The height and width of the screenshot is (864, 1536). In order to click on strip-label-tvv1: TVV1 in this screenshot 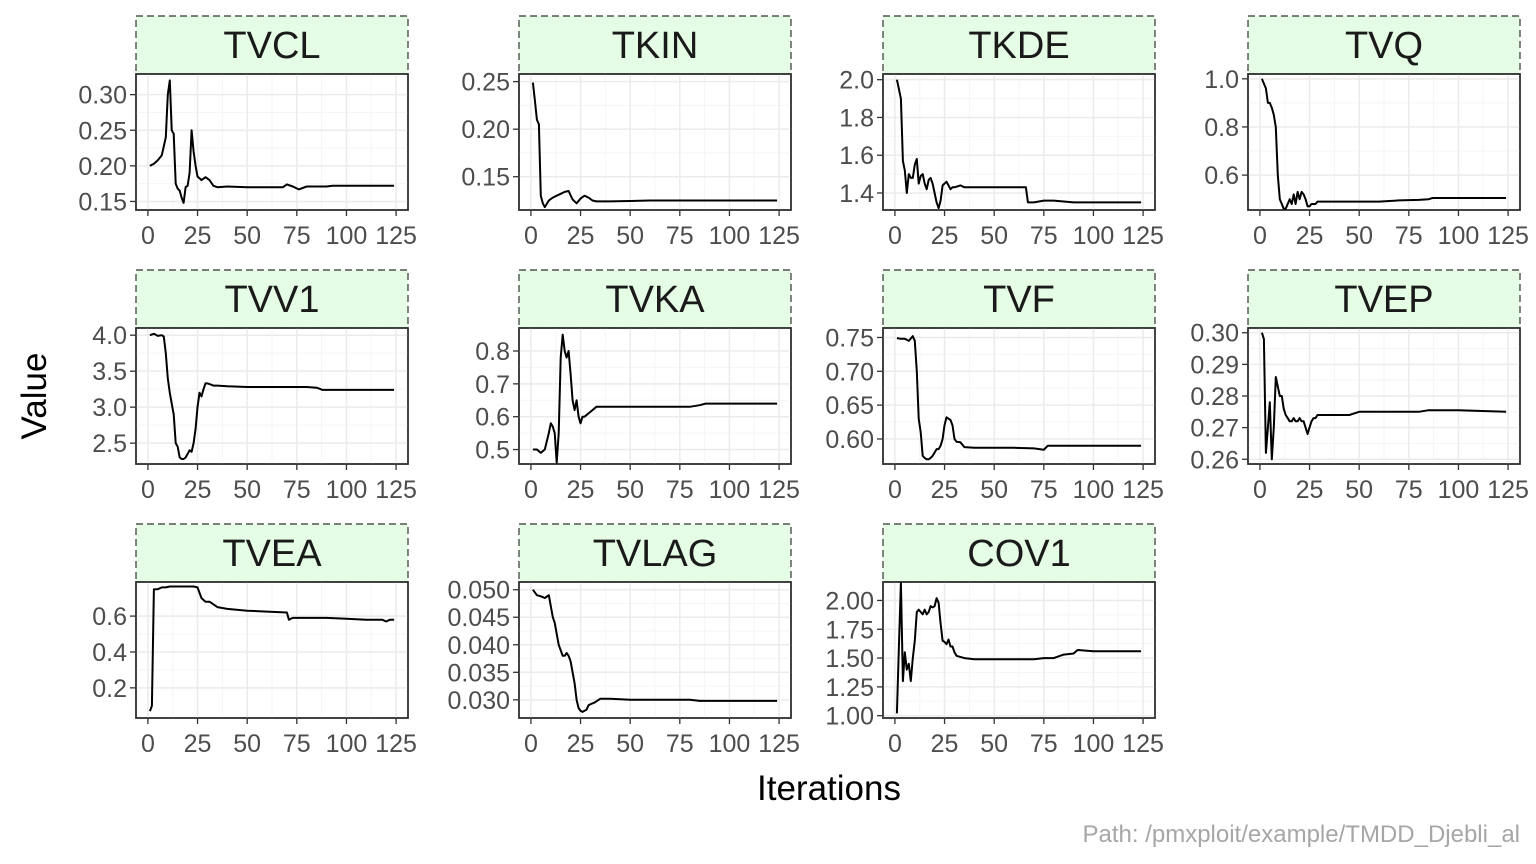, I will do `click(271, 300)`.